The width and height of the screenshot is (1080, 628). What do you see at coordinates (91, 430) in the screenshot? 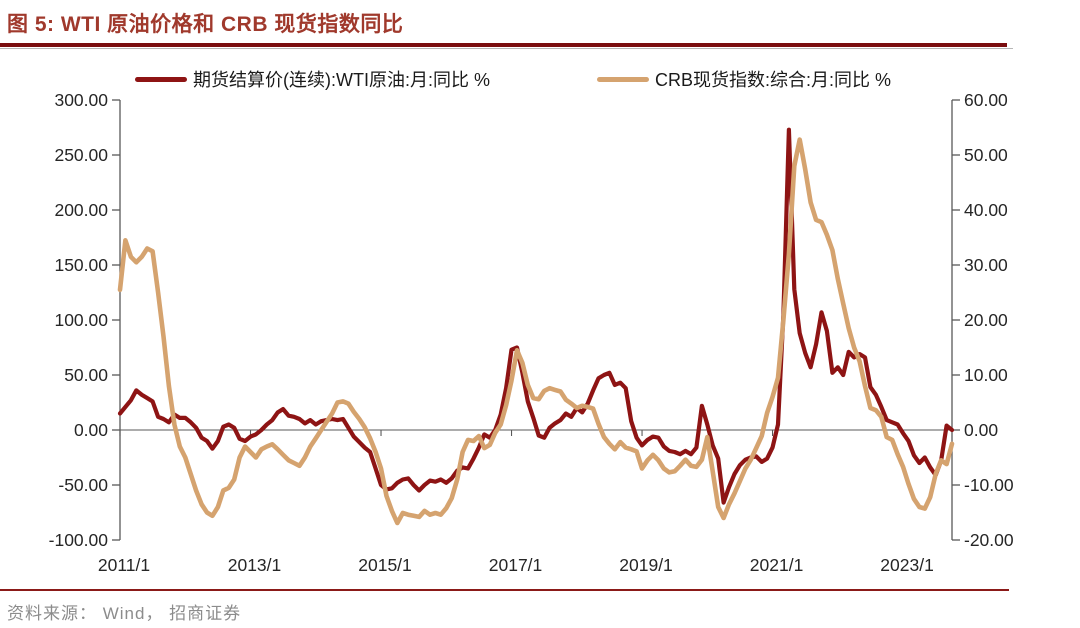
I see `left-axis-tick-label: 0.00` at bounding box center [91, 430].